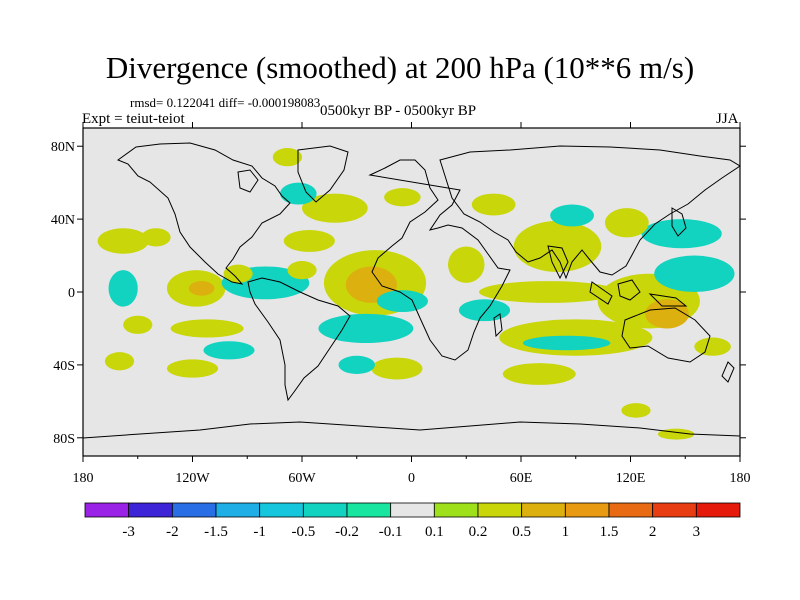 This screenshot has height=600, width=800. What do you see at coordinates (697, 532) in the screenshot?
I see `colorbar-label: 3` at bounding box center [697, 532].